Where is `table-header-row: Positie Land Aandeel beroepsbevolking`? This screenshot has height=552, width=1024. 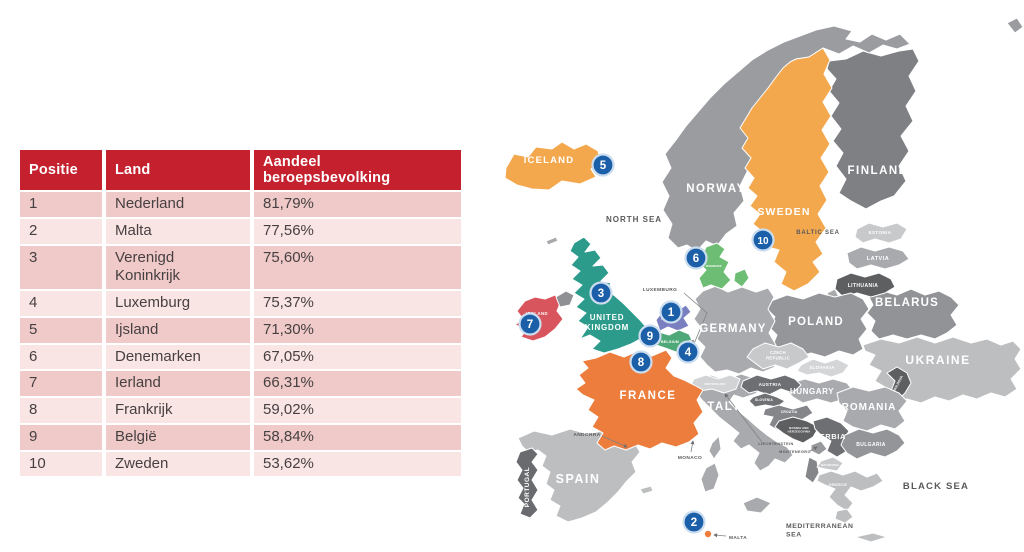
table-header-row: Positie Land Aandeel beroepsbevolking is located at coordinates (240, 171).